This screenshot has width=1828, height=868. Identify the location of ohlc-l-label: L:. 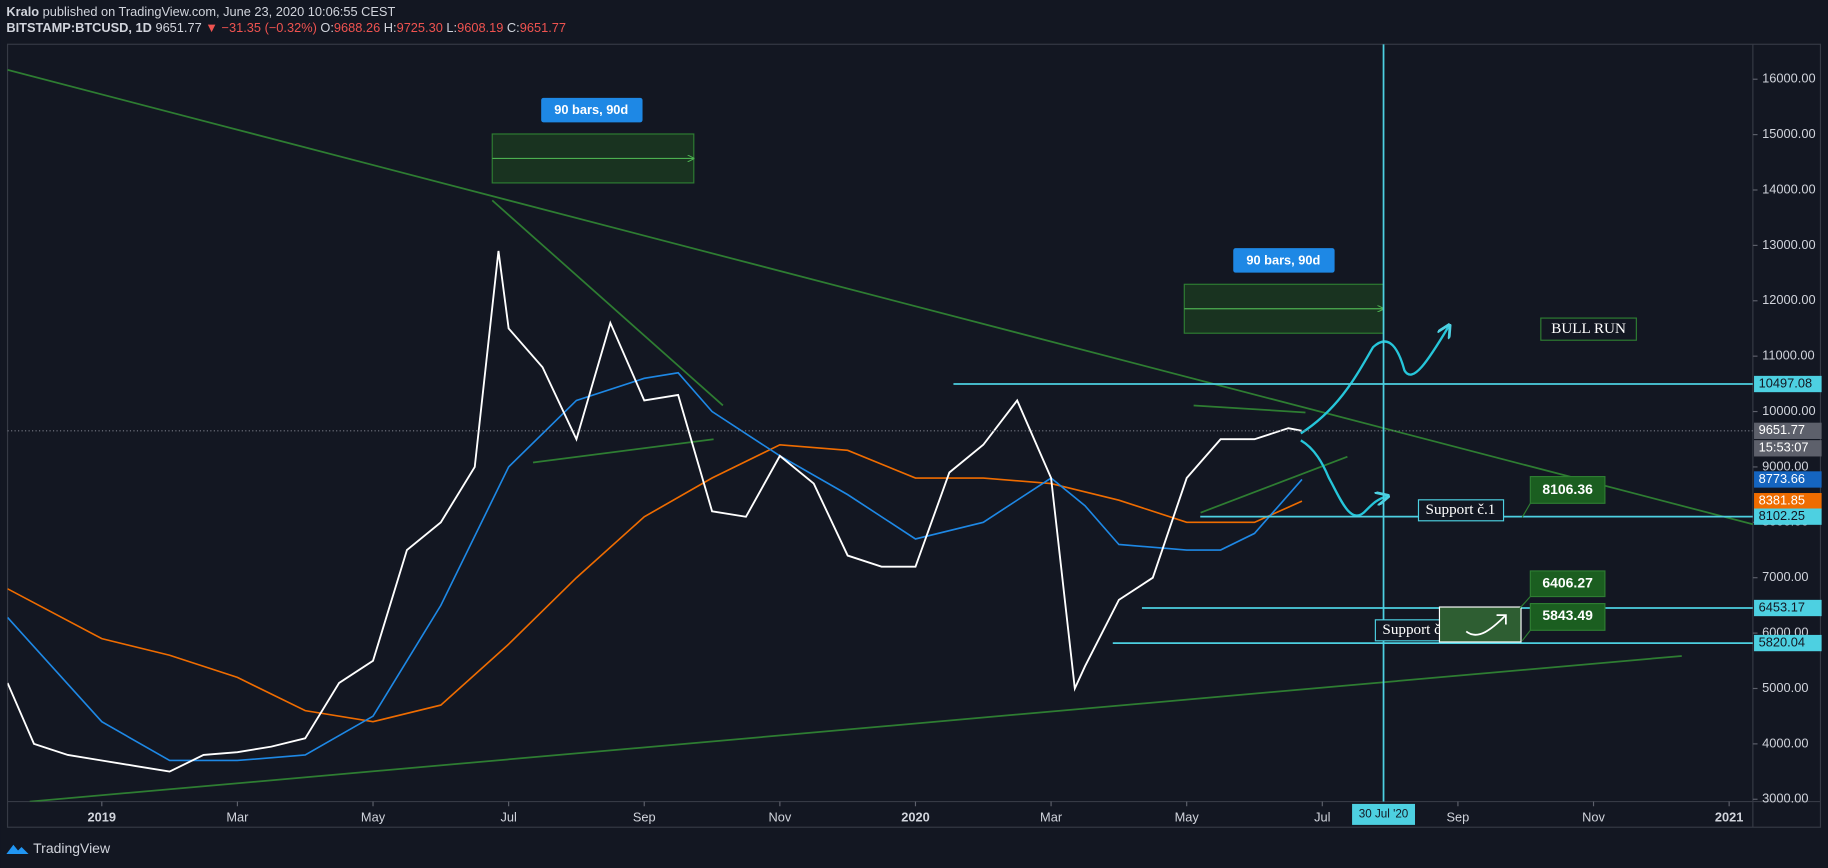
(451, 28).